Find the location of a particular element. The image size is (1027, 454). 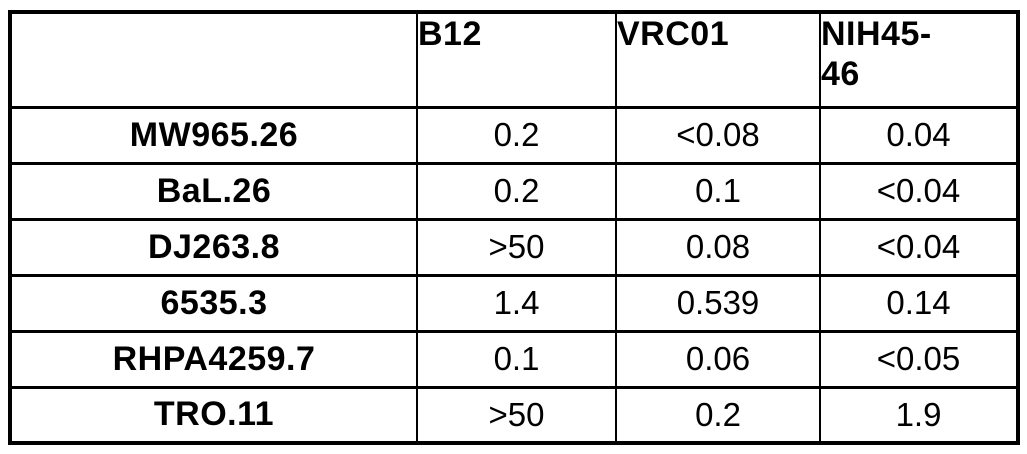

table-row: 6535.3 1.4 0.539 0.14 is located at coordinates (514, 303).